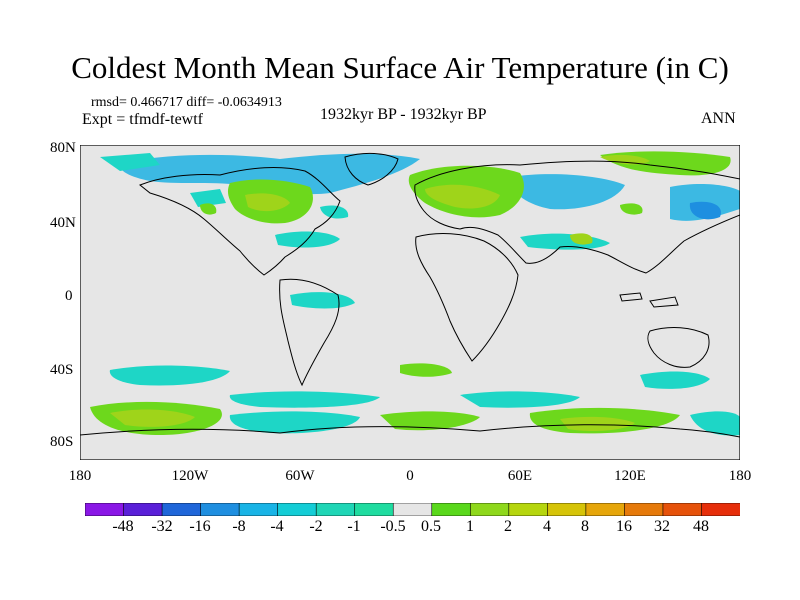 This screenshot has width=800, height=600. Describe the element at coordinates (678, 347) in the screenshot. I see `coastline-australia` at that location.